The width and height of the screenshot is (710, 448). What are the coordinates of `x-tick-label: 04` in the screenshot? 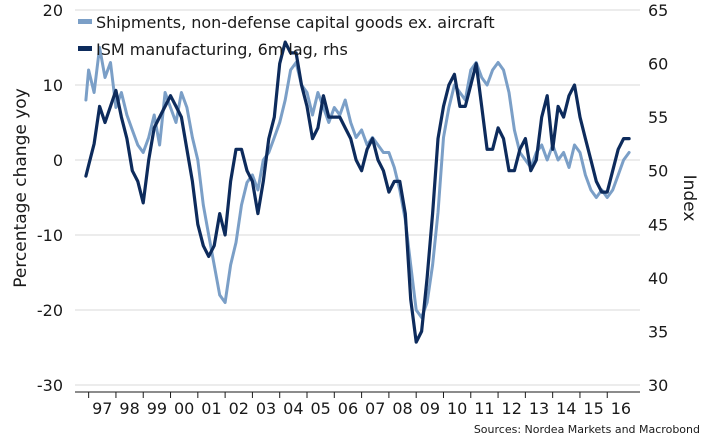 It's located at (293, 408).